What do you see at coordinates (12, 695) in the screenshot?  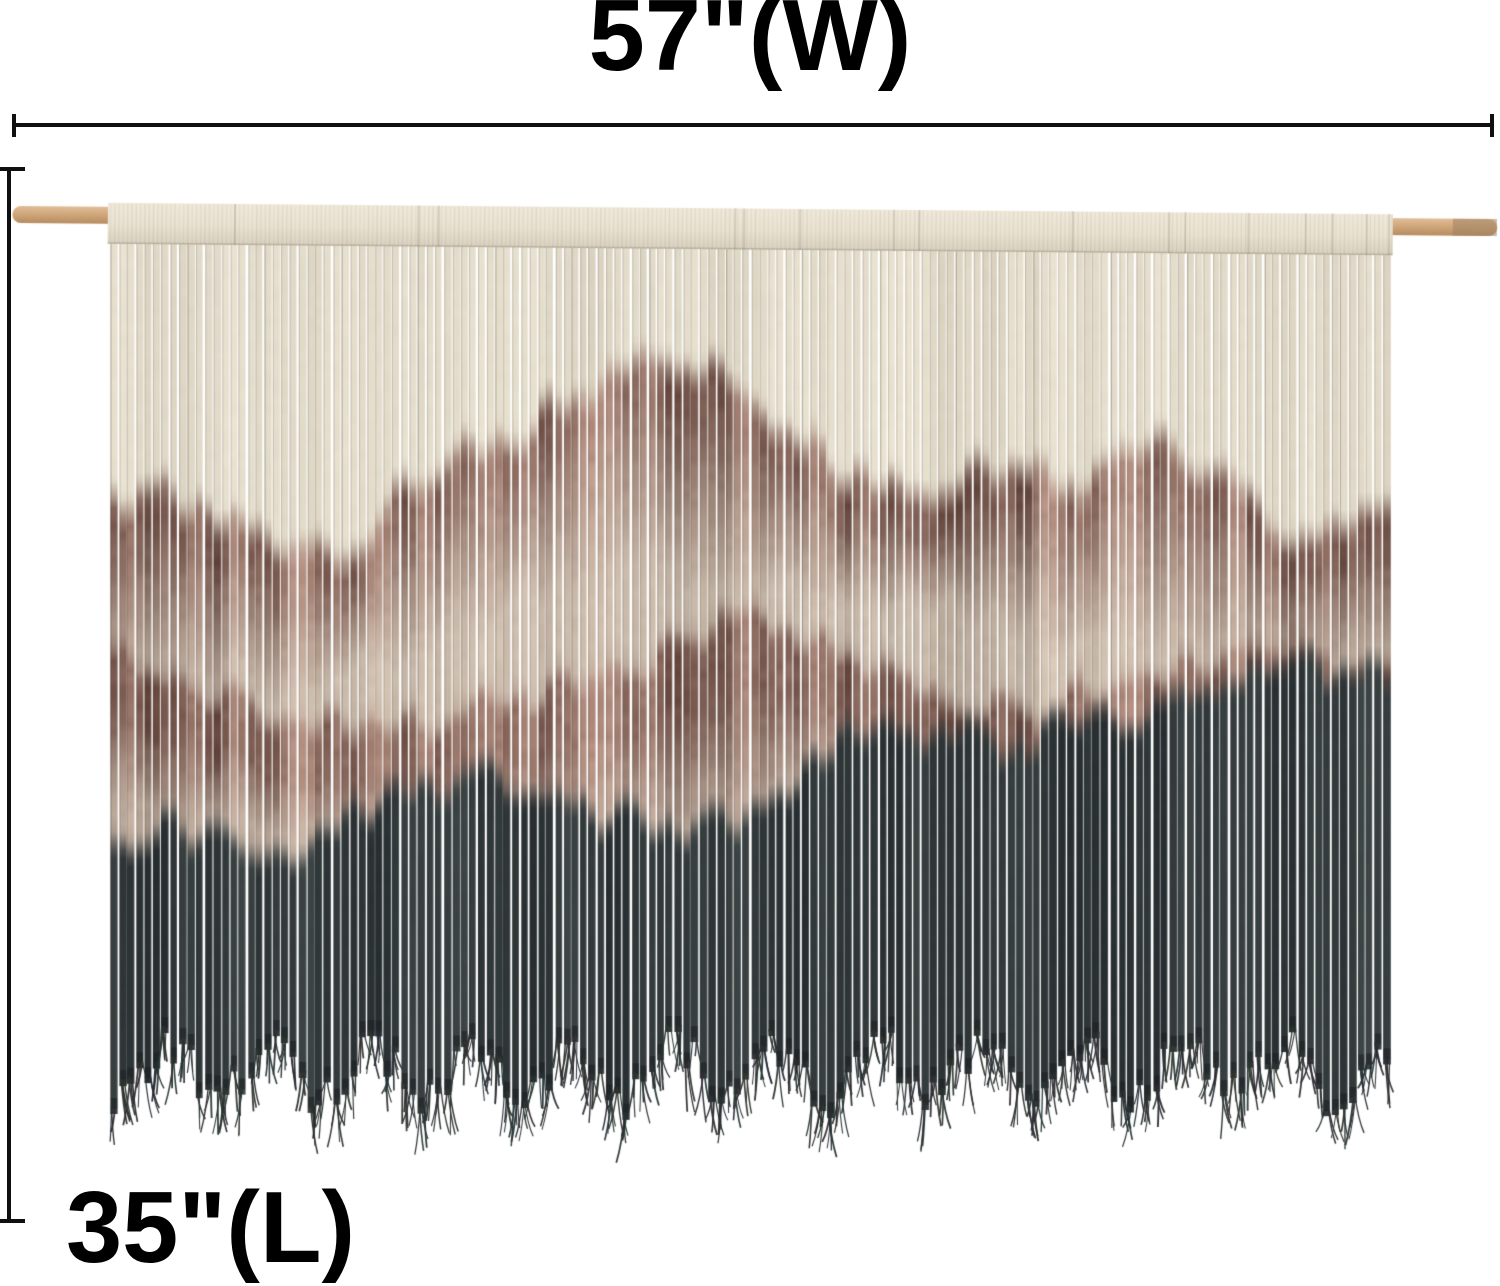 I see `length-measure-line` at bounding box center [12, 695].